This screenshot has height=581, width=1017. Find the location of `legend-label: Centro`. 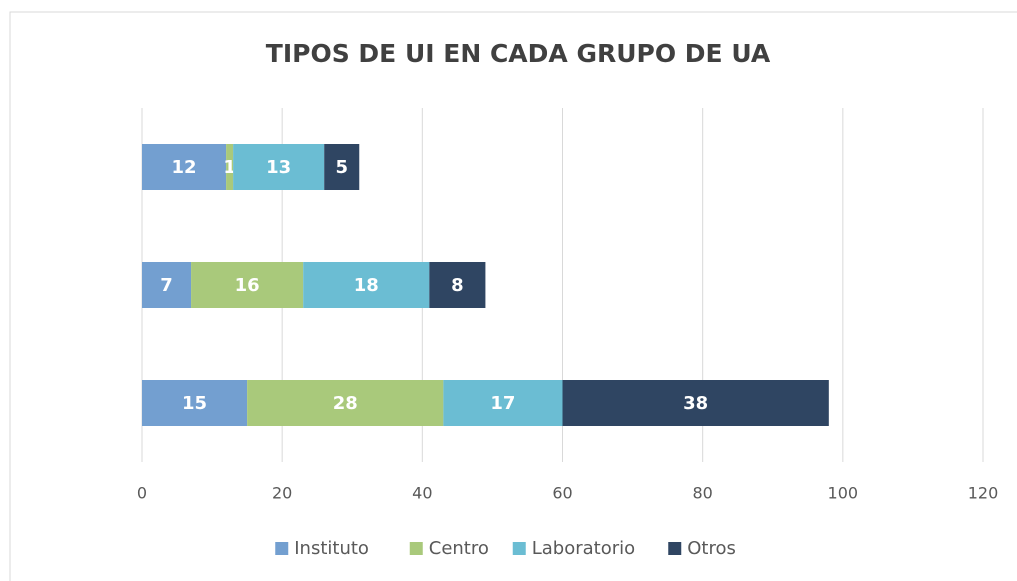

legend-label: Centro is located at coordinates (459, 548).